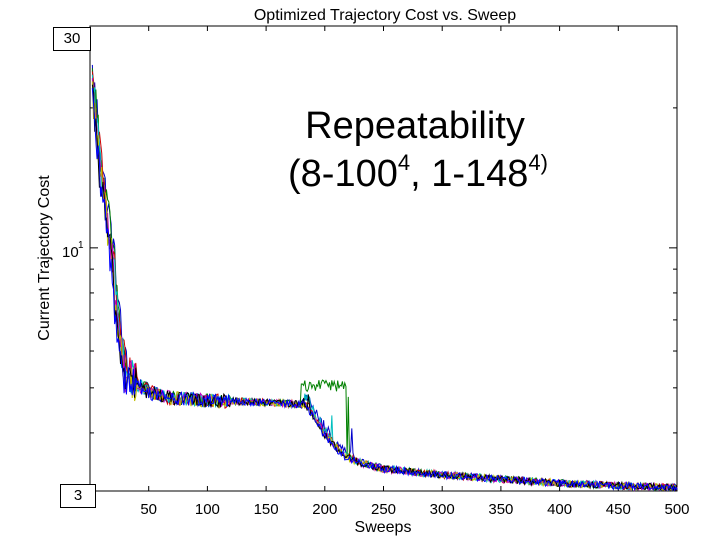 This screenshot has height=540, width=720. I want to click on x-tick-label: 450, so click(618, 509).